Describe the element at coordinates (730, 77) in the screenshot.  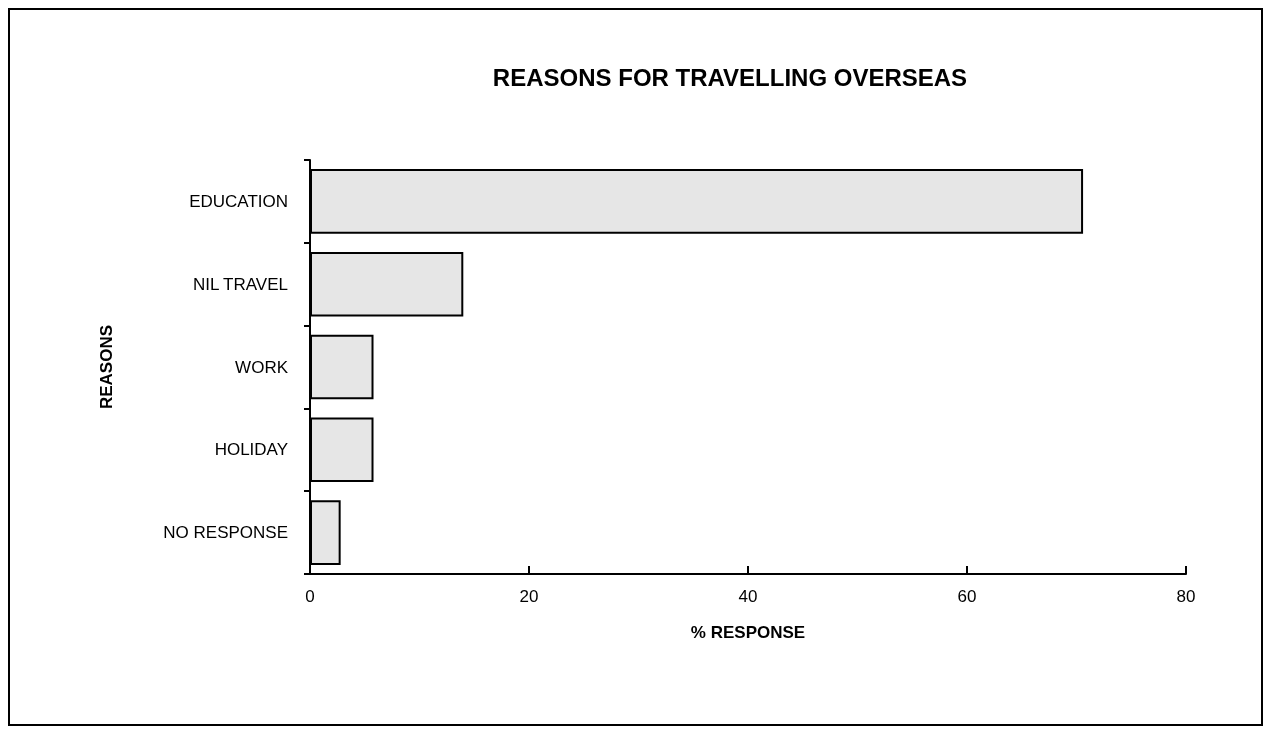
I see `chart-title: REASONS FOR TRAVELLING OVERSEAS` at that location.